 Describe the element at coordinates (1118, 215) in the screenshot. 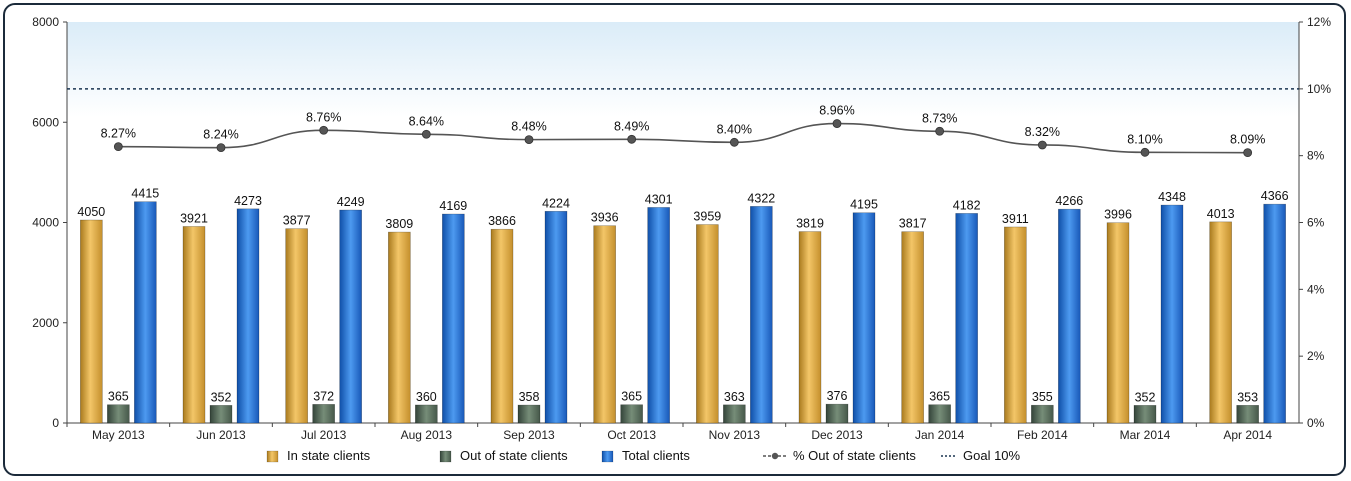

I see `in-state-bar-value-label: 3996` at that location.